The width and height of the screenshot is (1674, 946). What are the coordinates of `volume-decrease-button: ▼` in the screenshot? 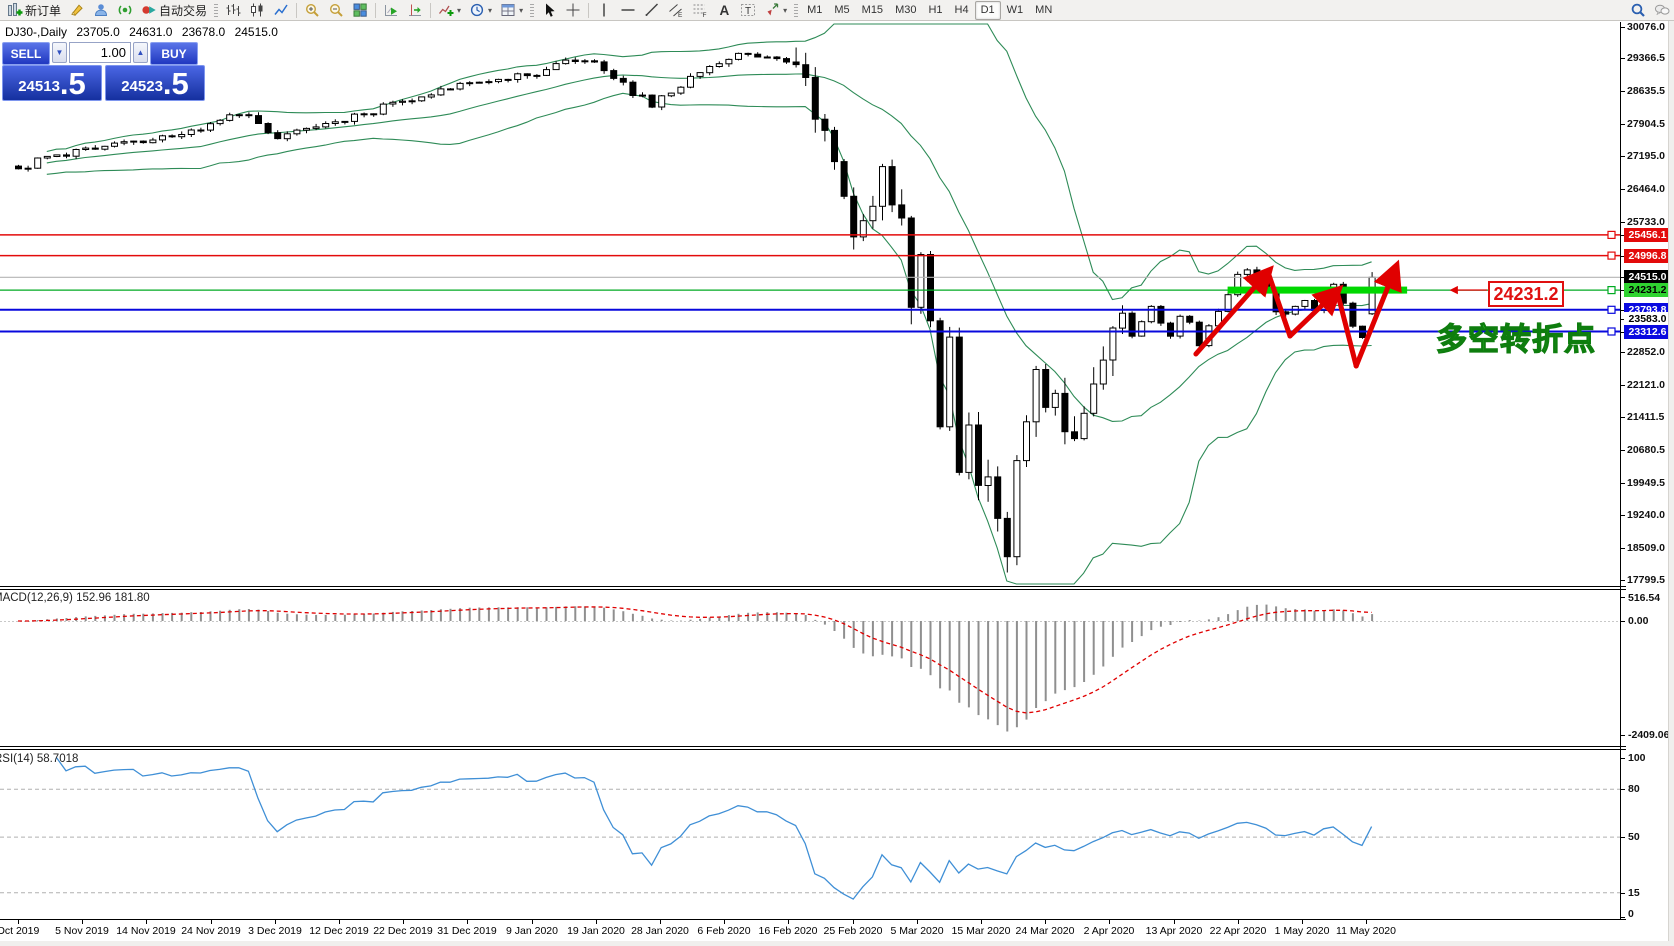 It's located at (59, 52).